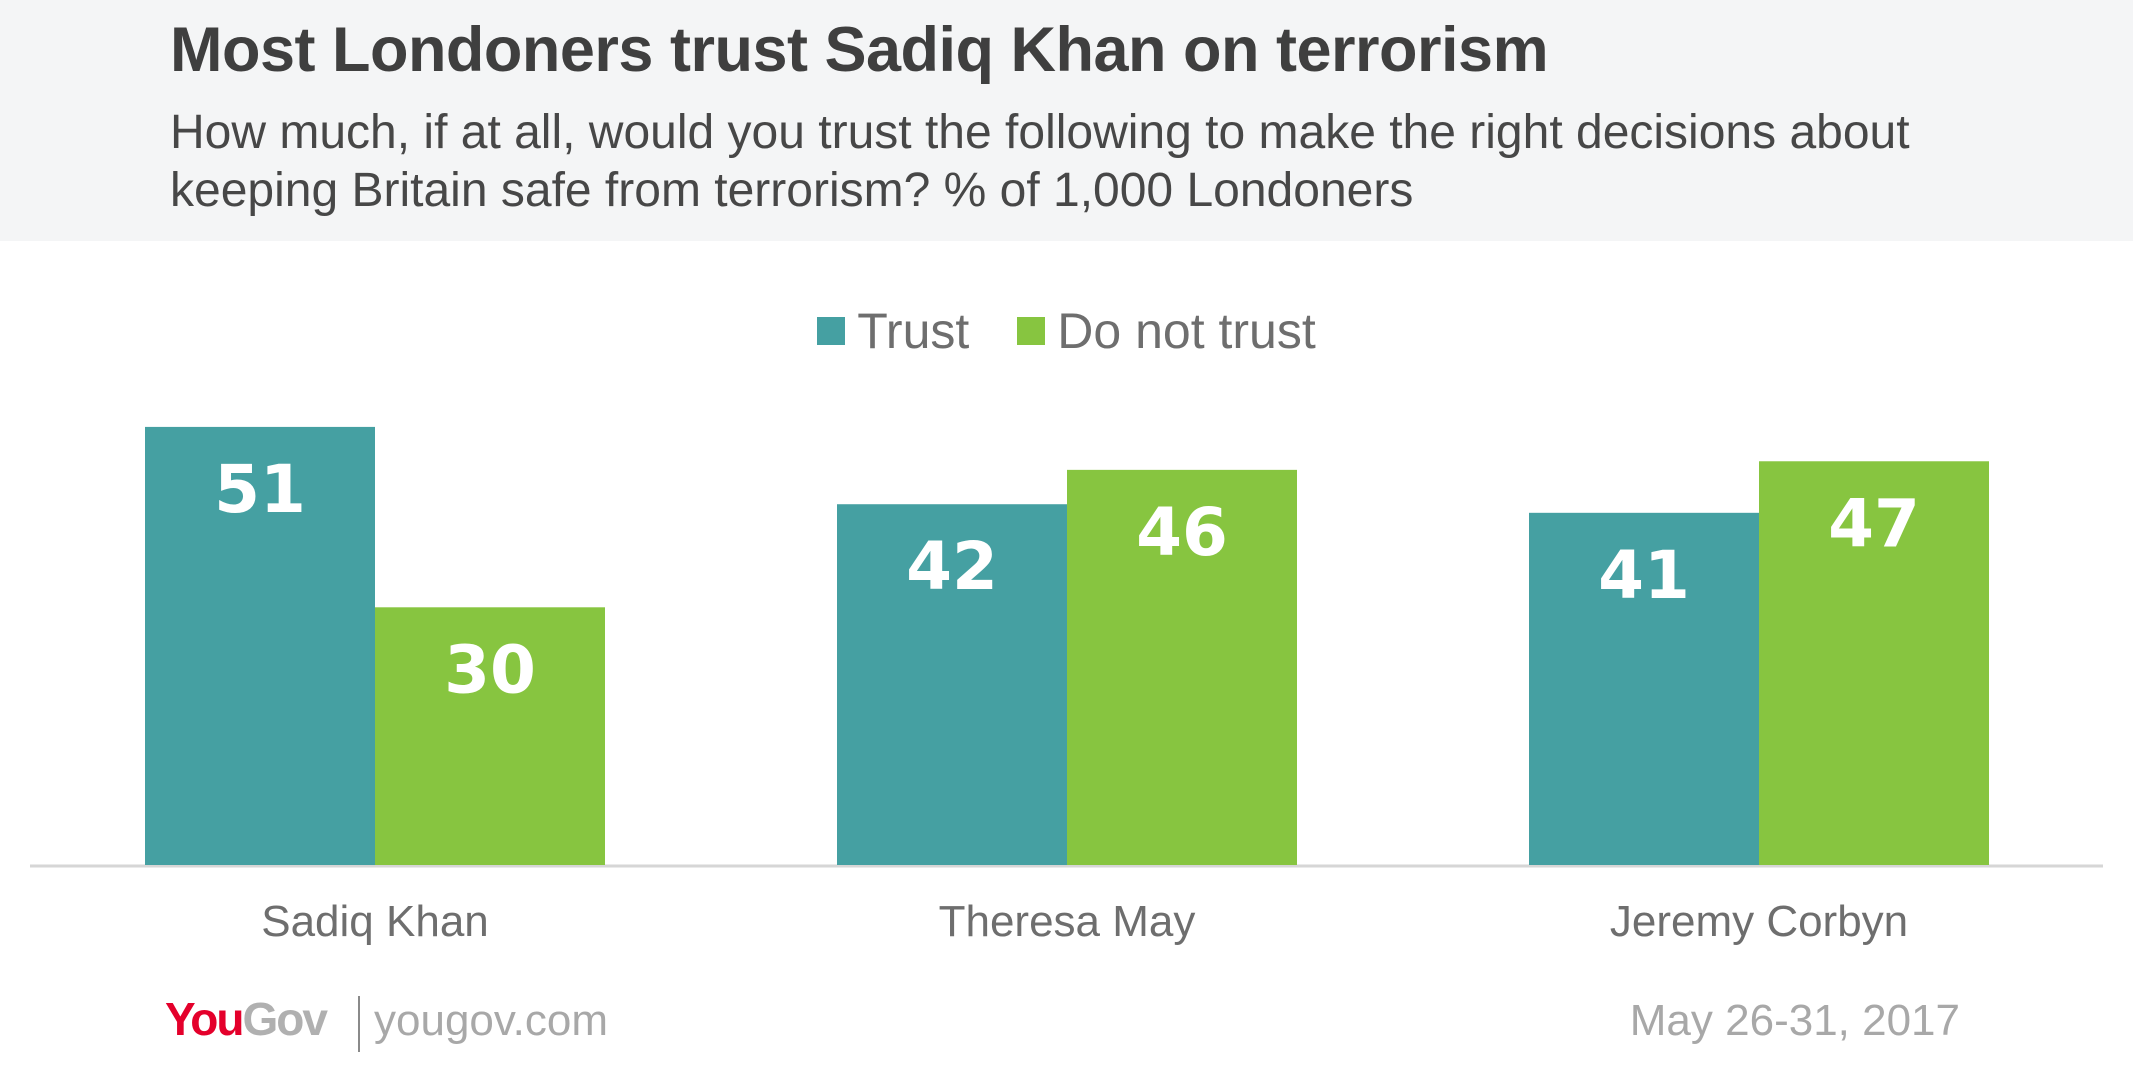  What do you see at coordinates (1794, 1020) in the screenshot?
I see `footer-date: May 26-31, 2017` at bounding box center [1794, 1020].